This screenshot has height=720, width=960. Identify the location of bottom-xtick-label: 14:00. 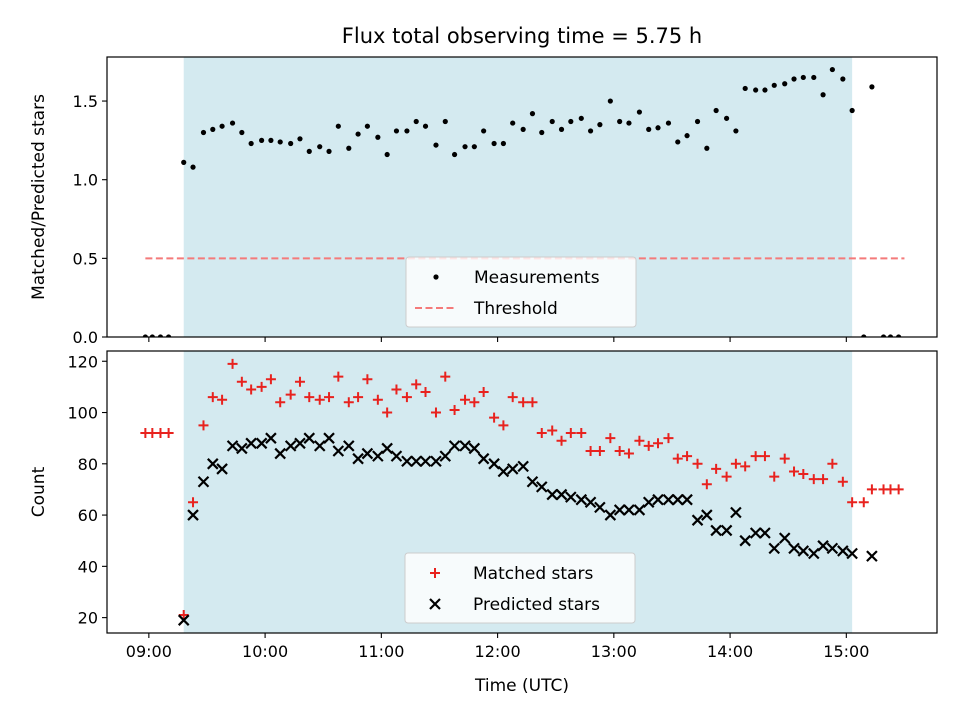
(730, 651).